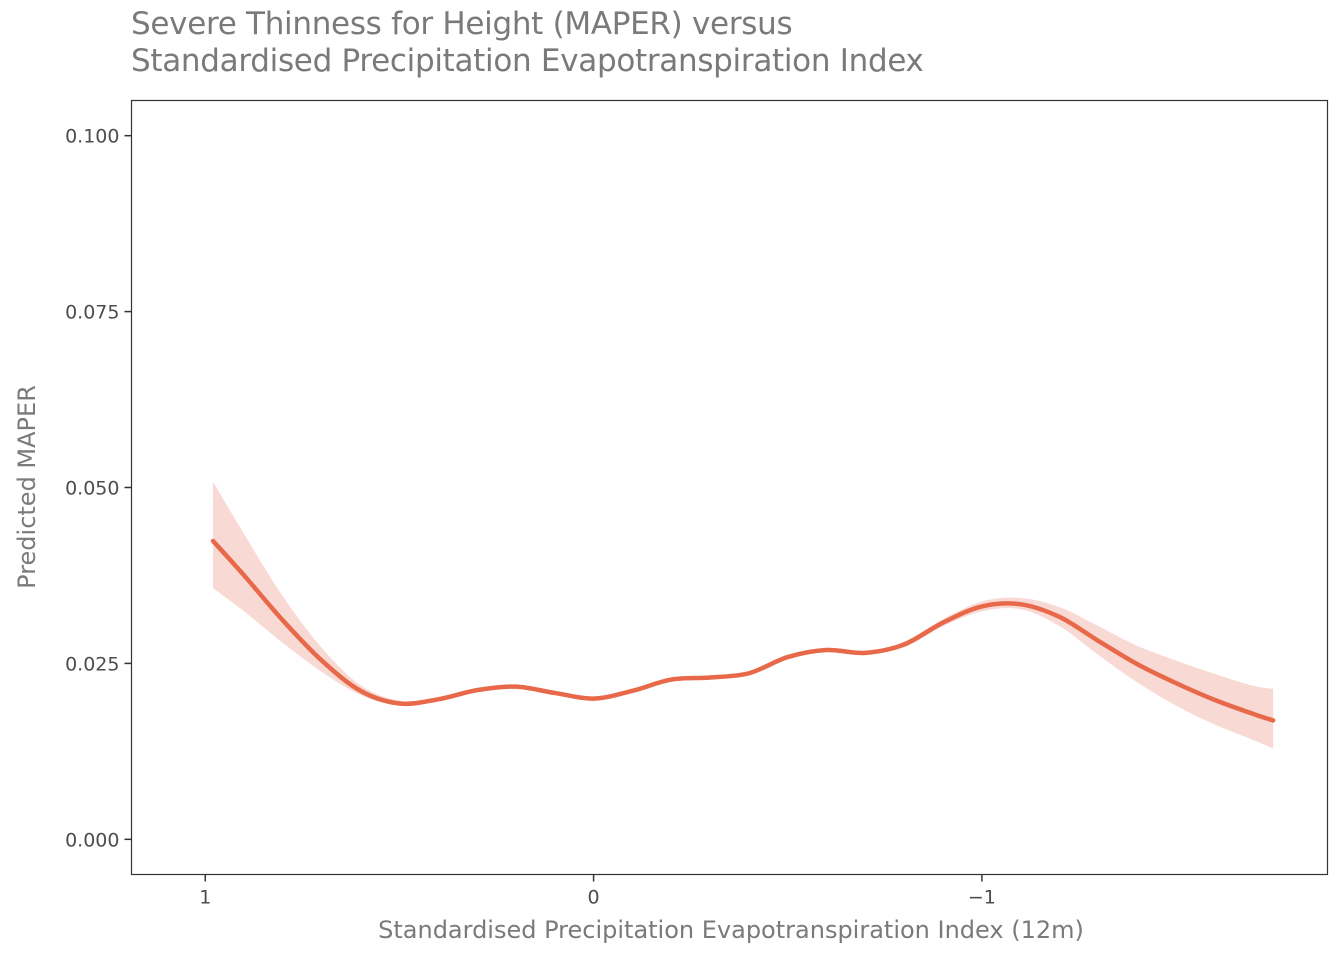  Describe the element at coordinates (92, 664) in the screenshot. I see `y-tick-label: 0.025` at that location.